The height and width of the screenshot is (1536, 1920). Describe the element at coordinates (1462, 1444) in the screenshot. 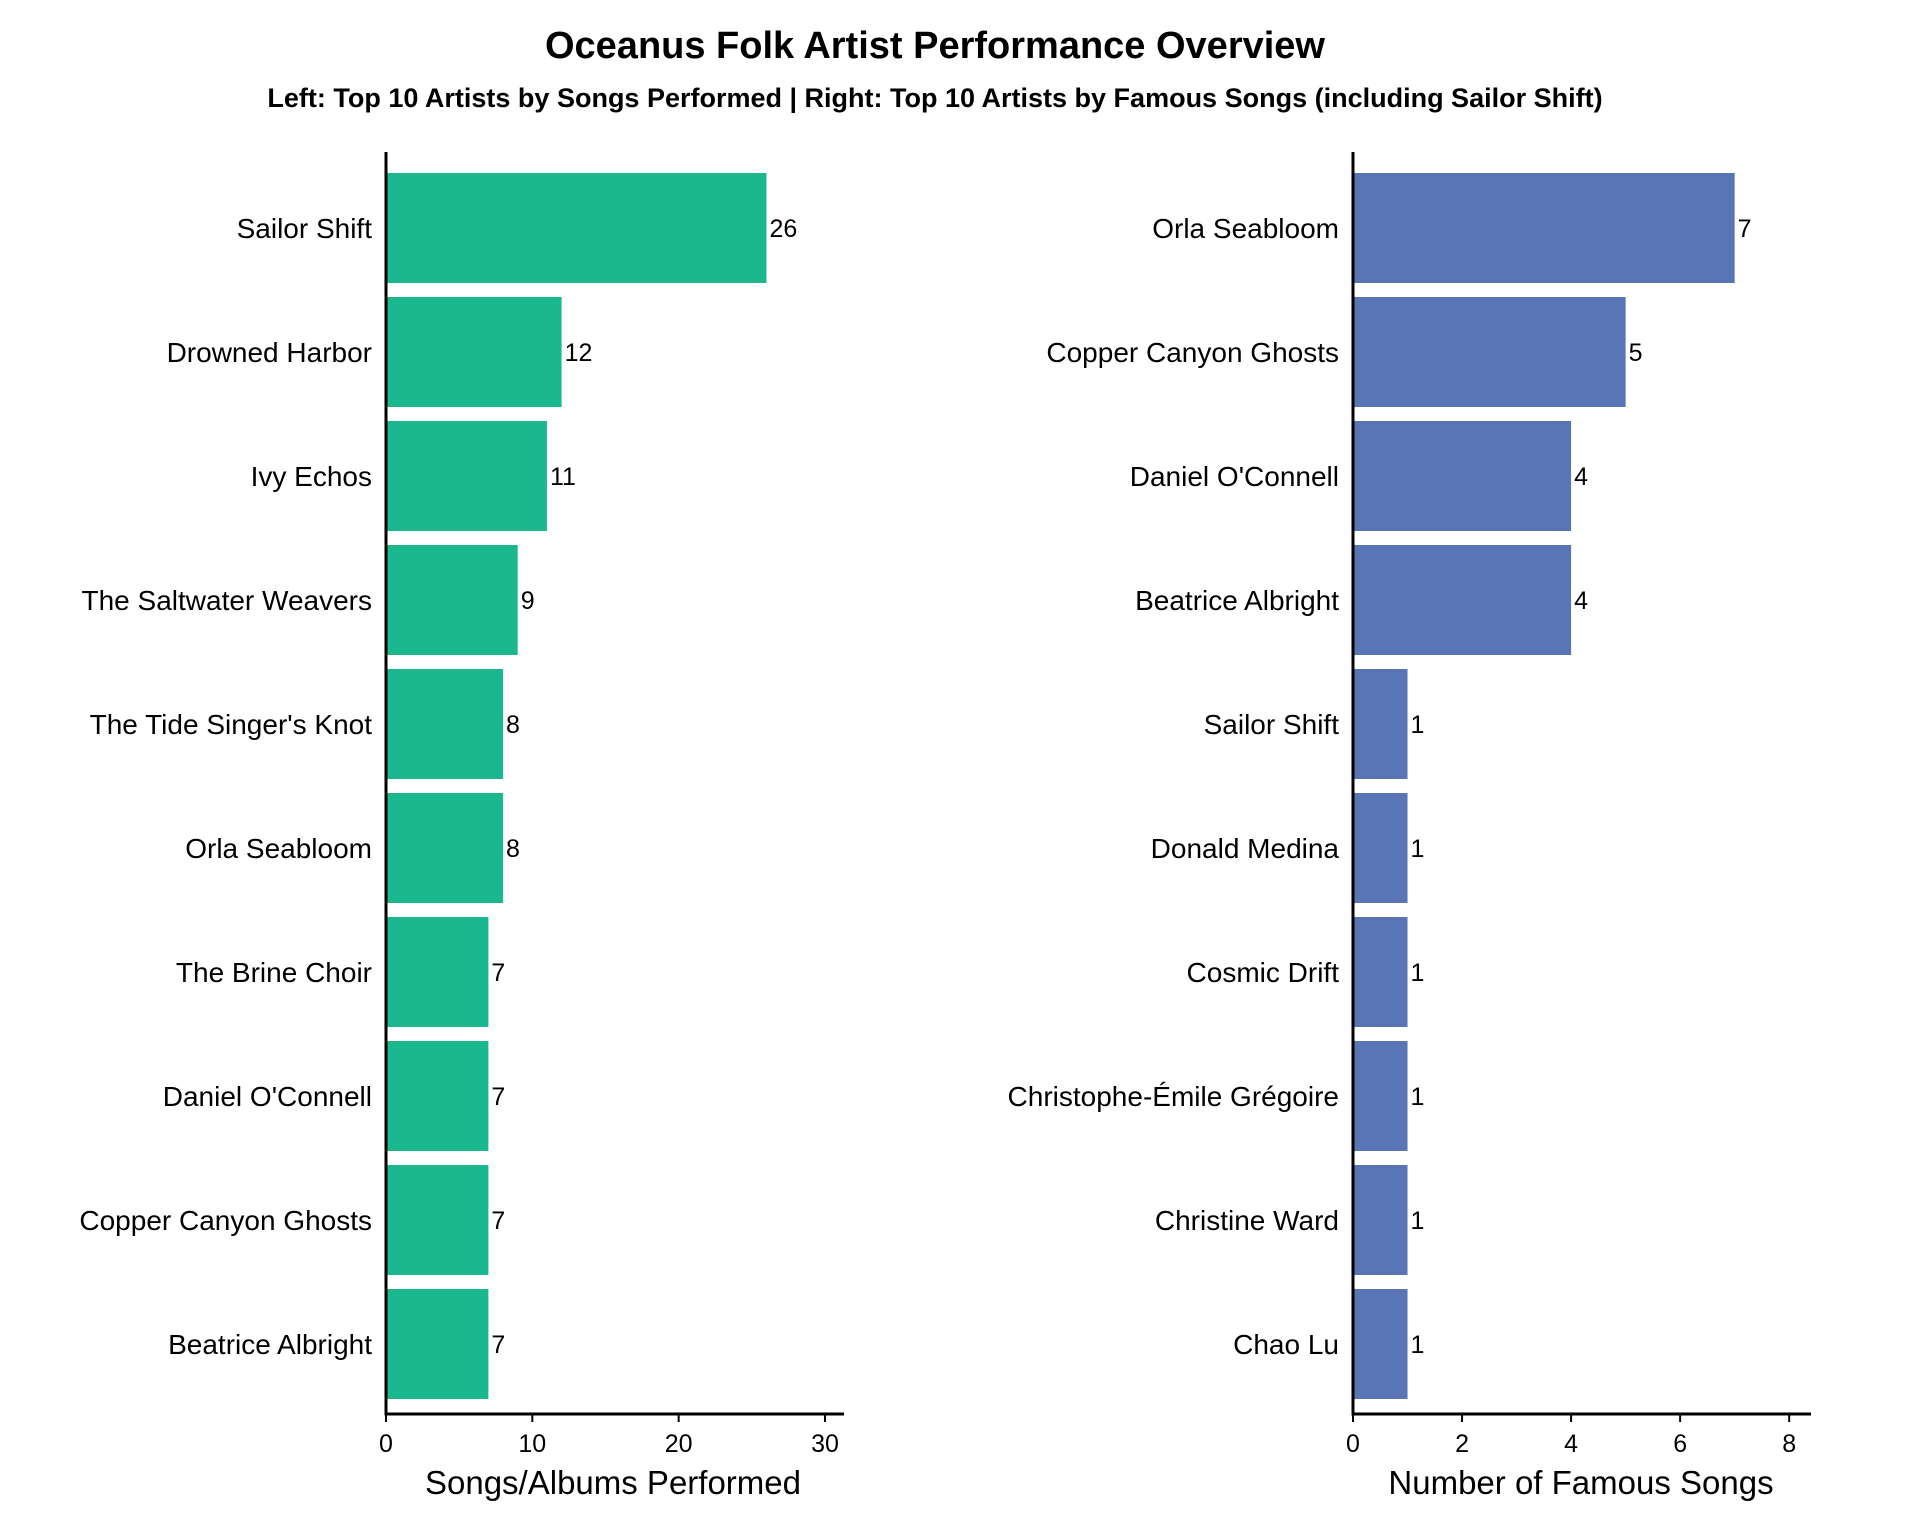

I see `right-x-tick-label: 2` at that location.